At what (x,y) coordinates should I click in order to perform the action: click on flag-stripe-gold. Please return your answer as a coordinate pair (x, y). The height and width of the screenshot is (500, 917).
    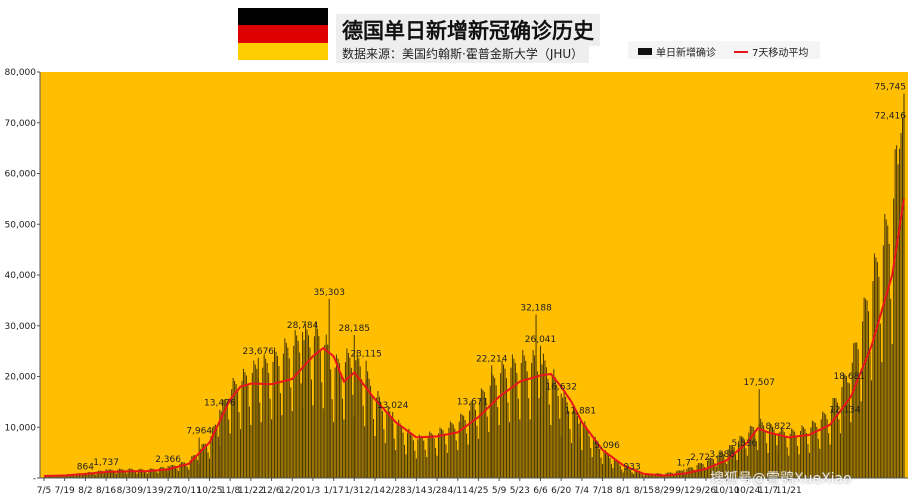
    Looking at the image, I should click on (283, 51).